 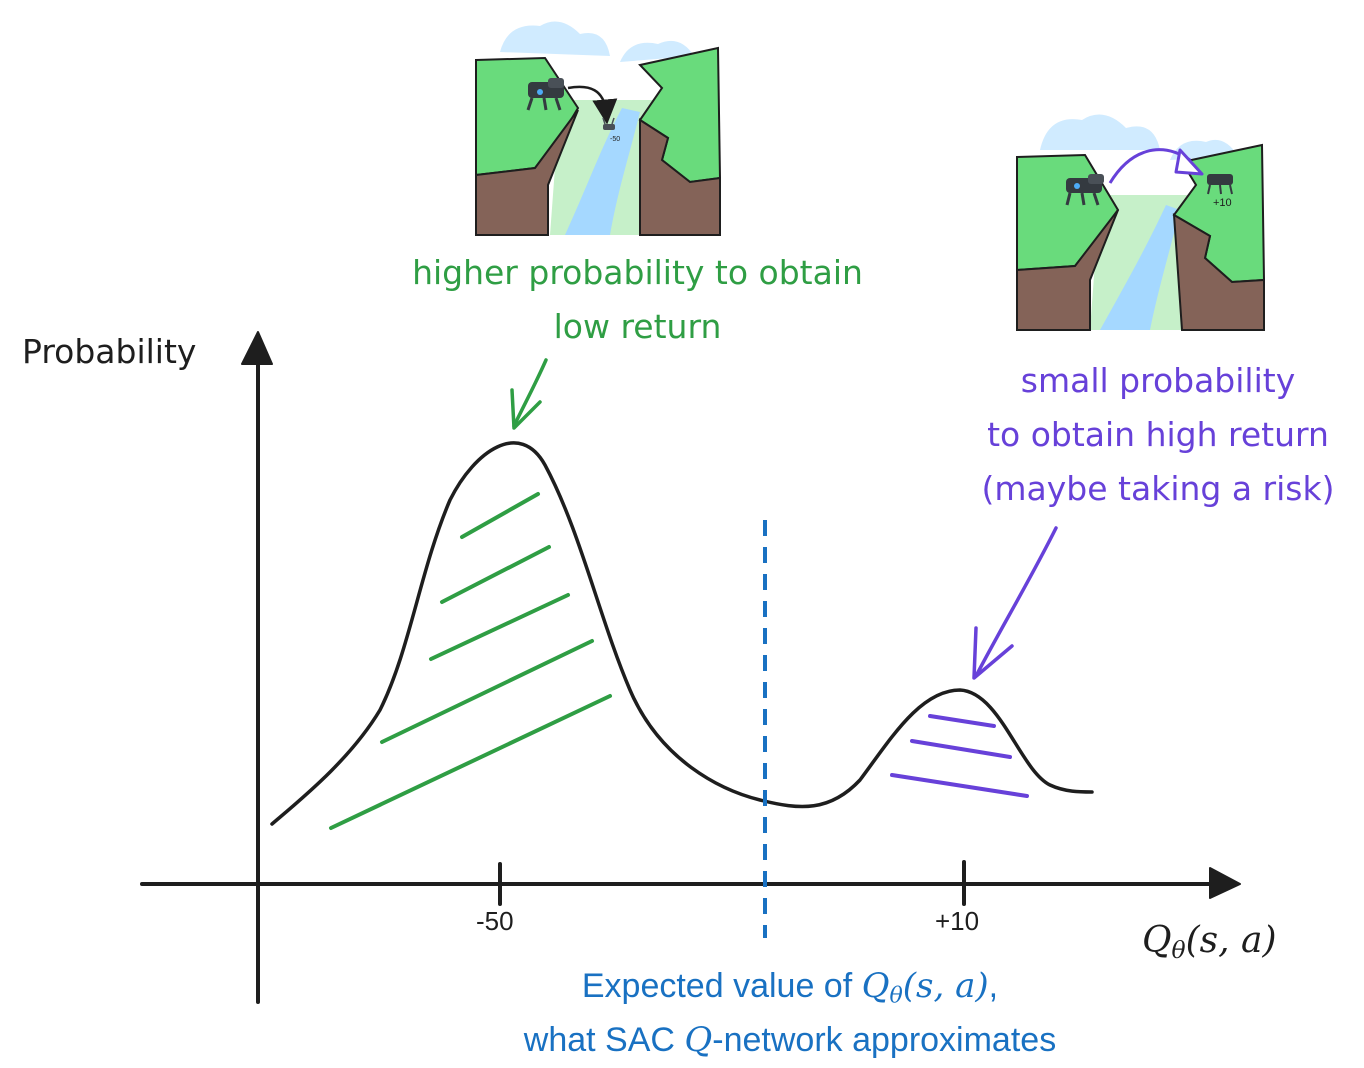 What do you see at coordinates (637, 272) in the screenshot?
I see `low-return-line-1: higher probability to obtain` at bounding box center [637, 272].